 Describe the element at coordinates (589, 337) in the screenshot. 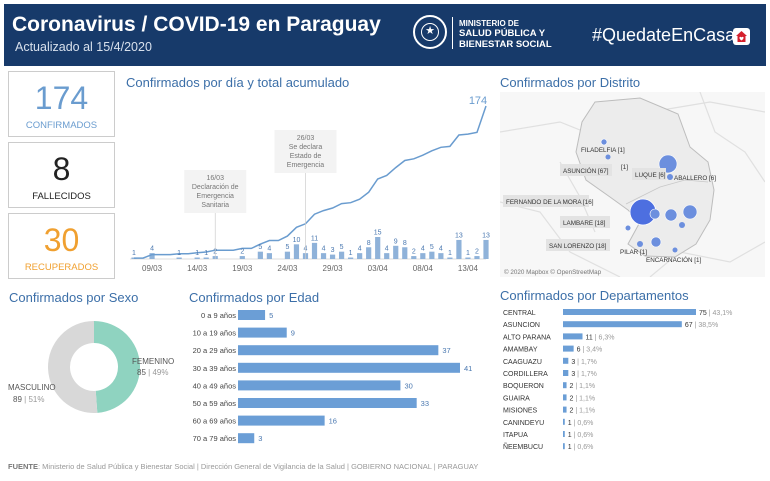

I see `dept-value: 11` at that location.